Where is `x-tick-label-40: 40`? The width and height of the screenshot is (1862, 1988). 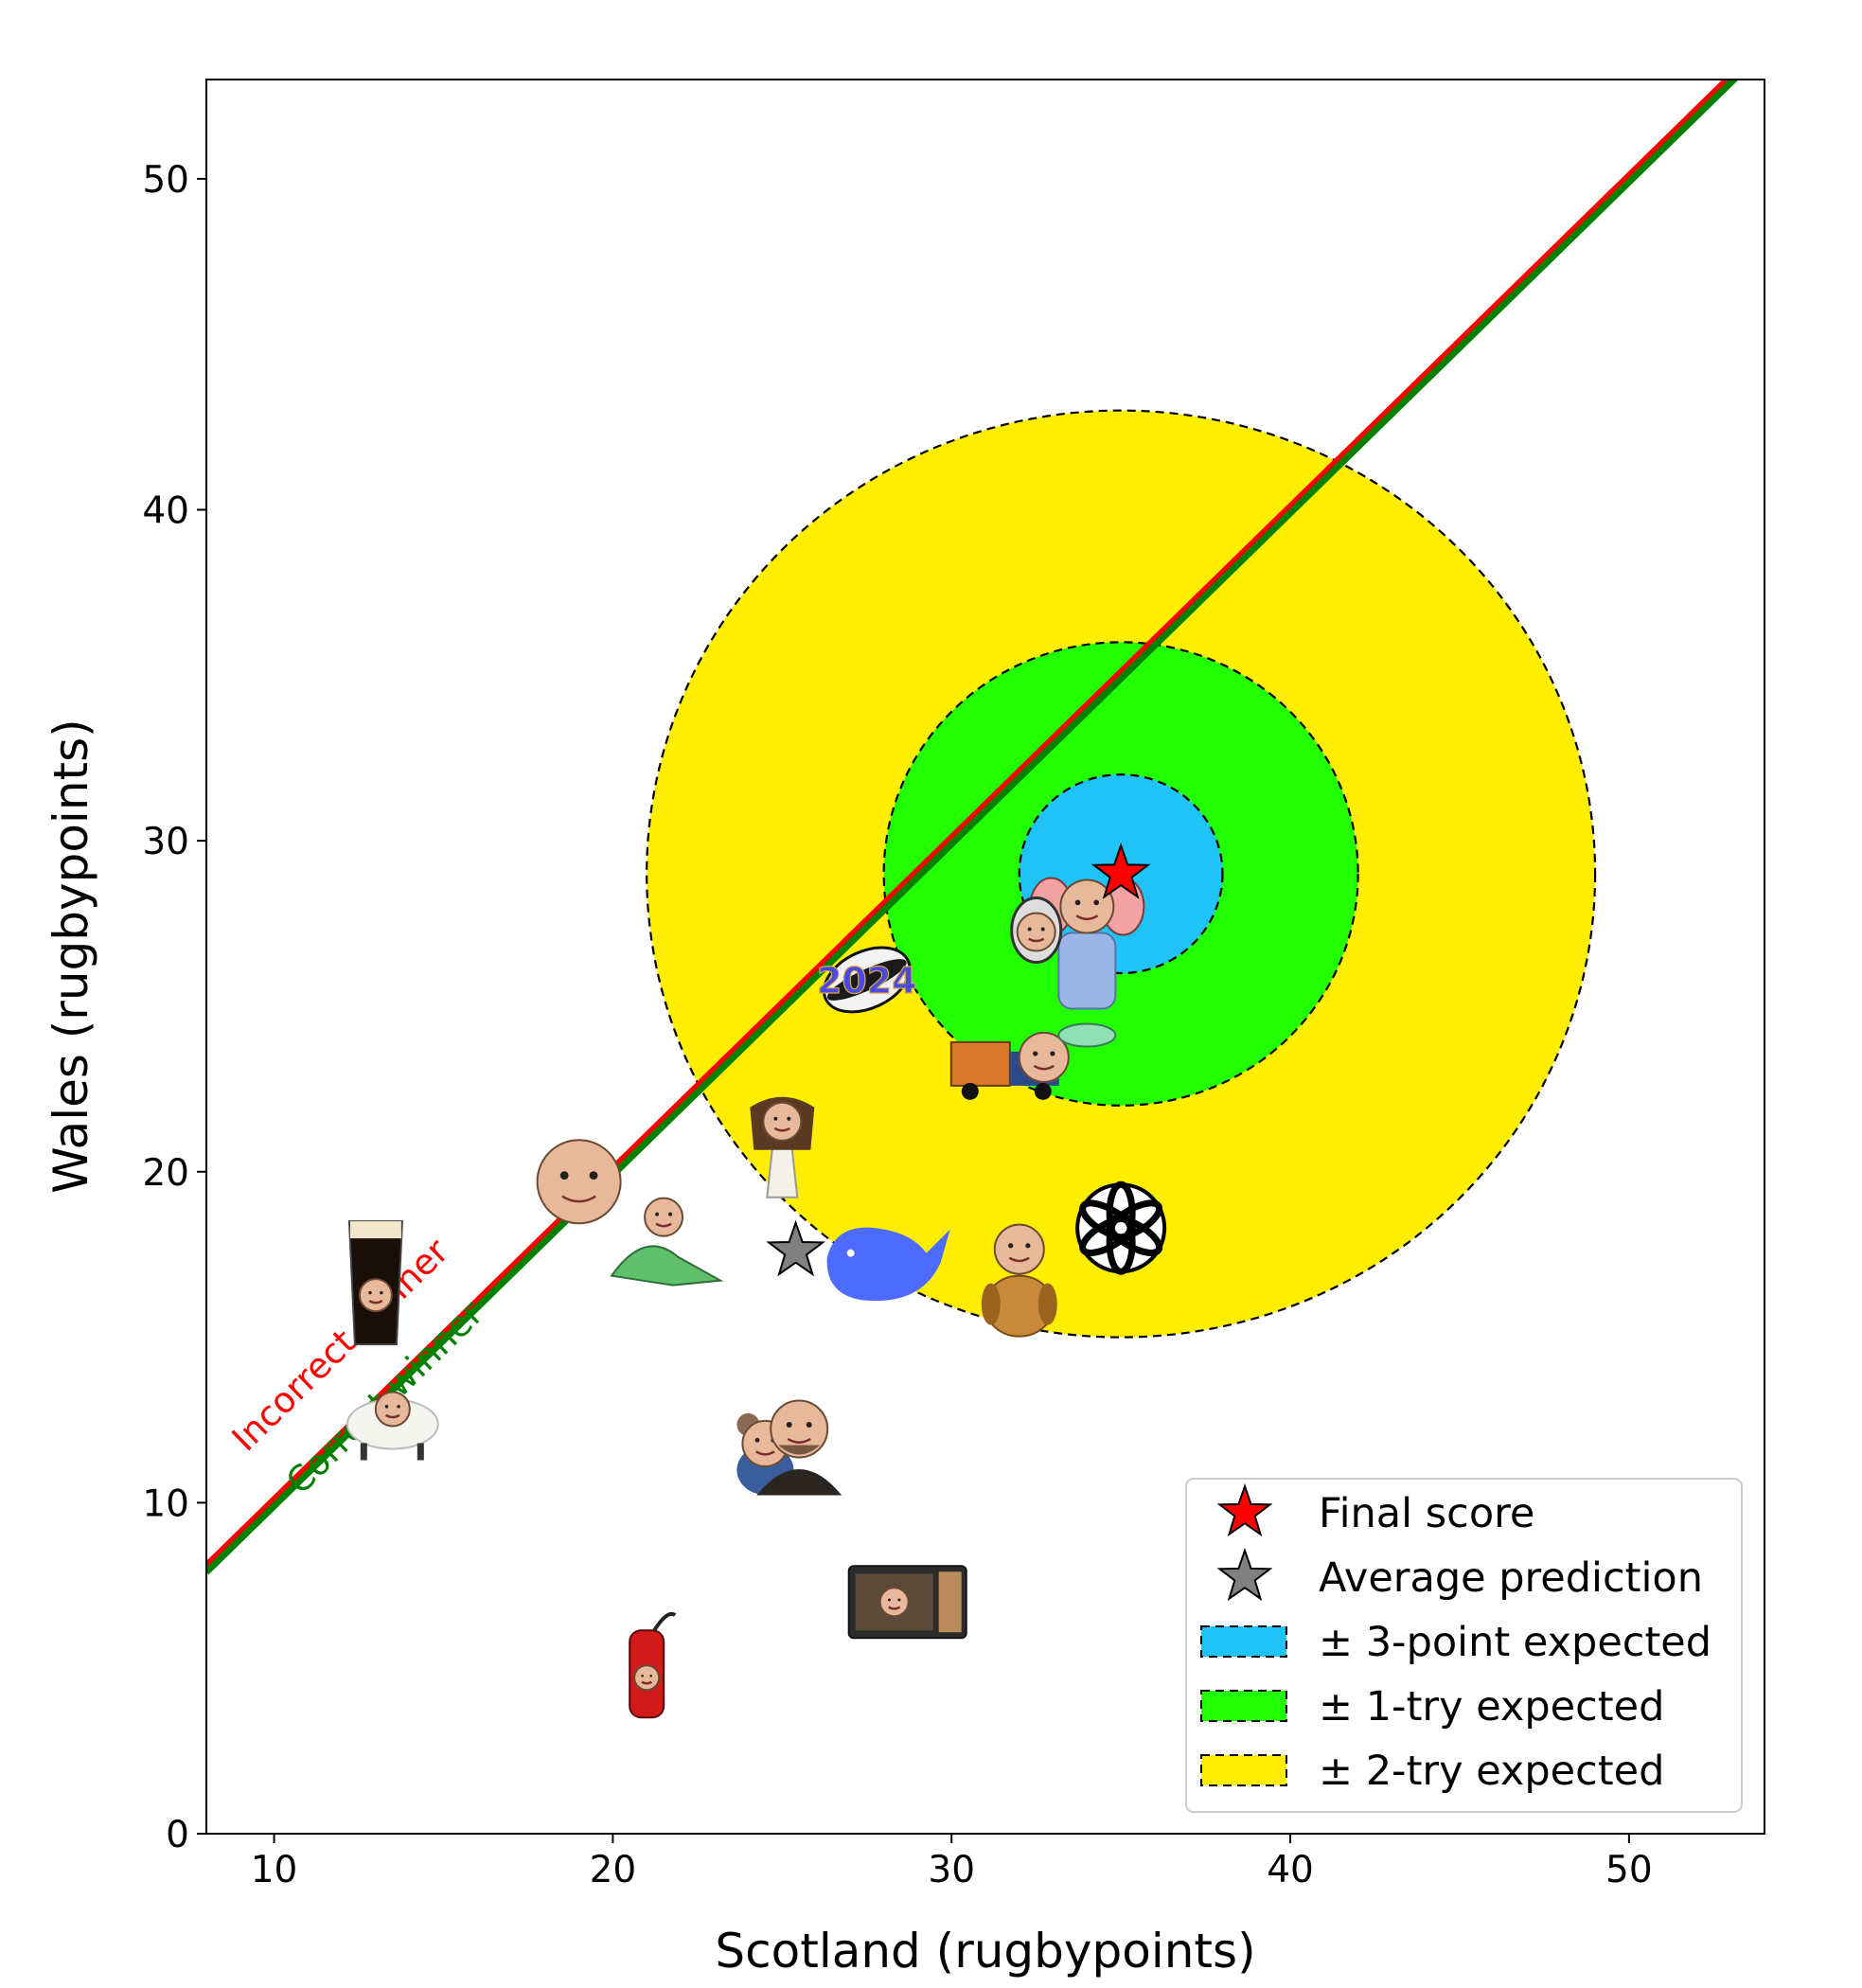 x-tick-label-40: 40 is located at coordinates (1290, 1870).